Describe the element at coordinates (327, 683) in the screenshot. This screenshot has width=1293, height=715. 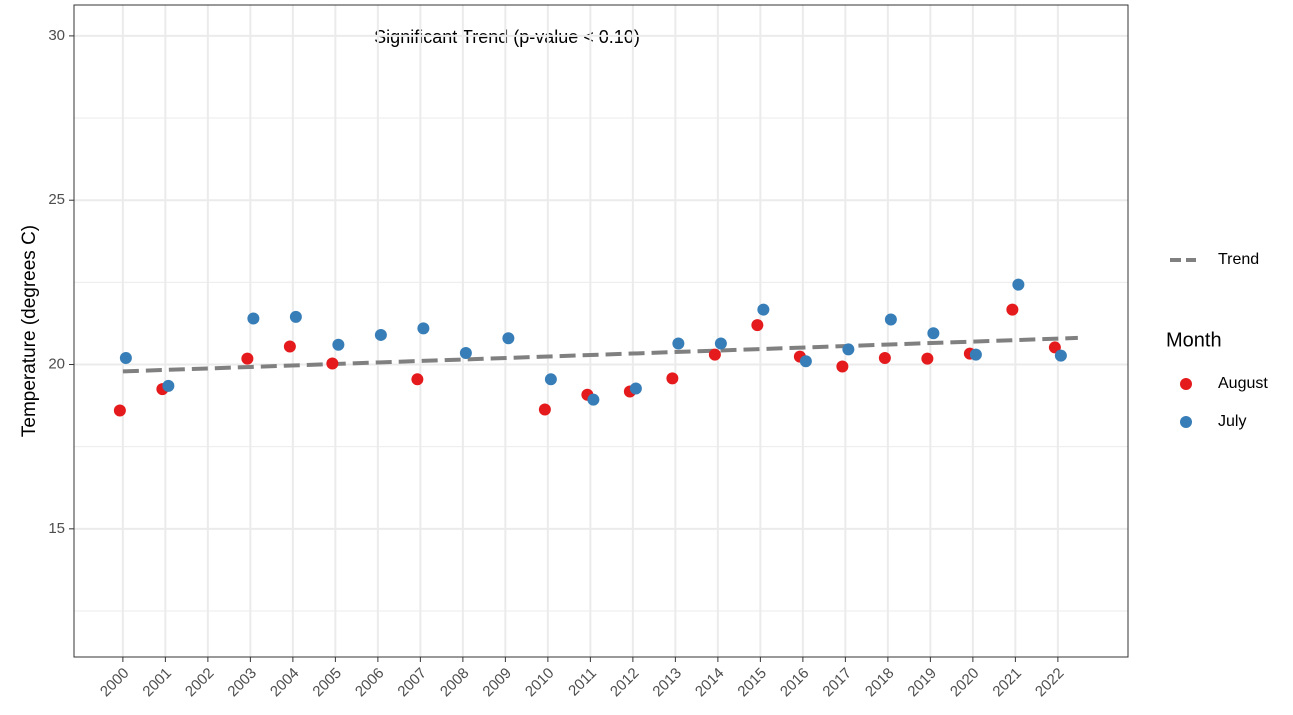
I see `x-tick-label: 2005` at that location.